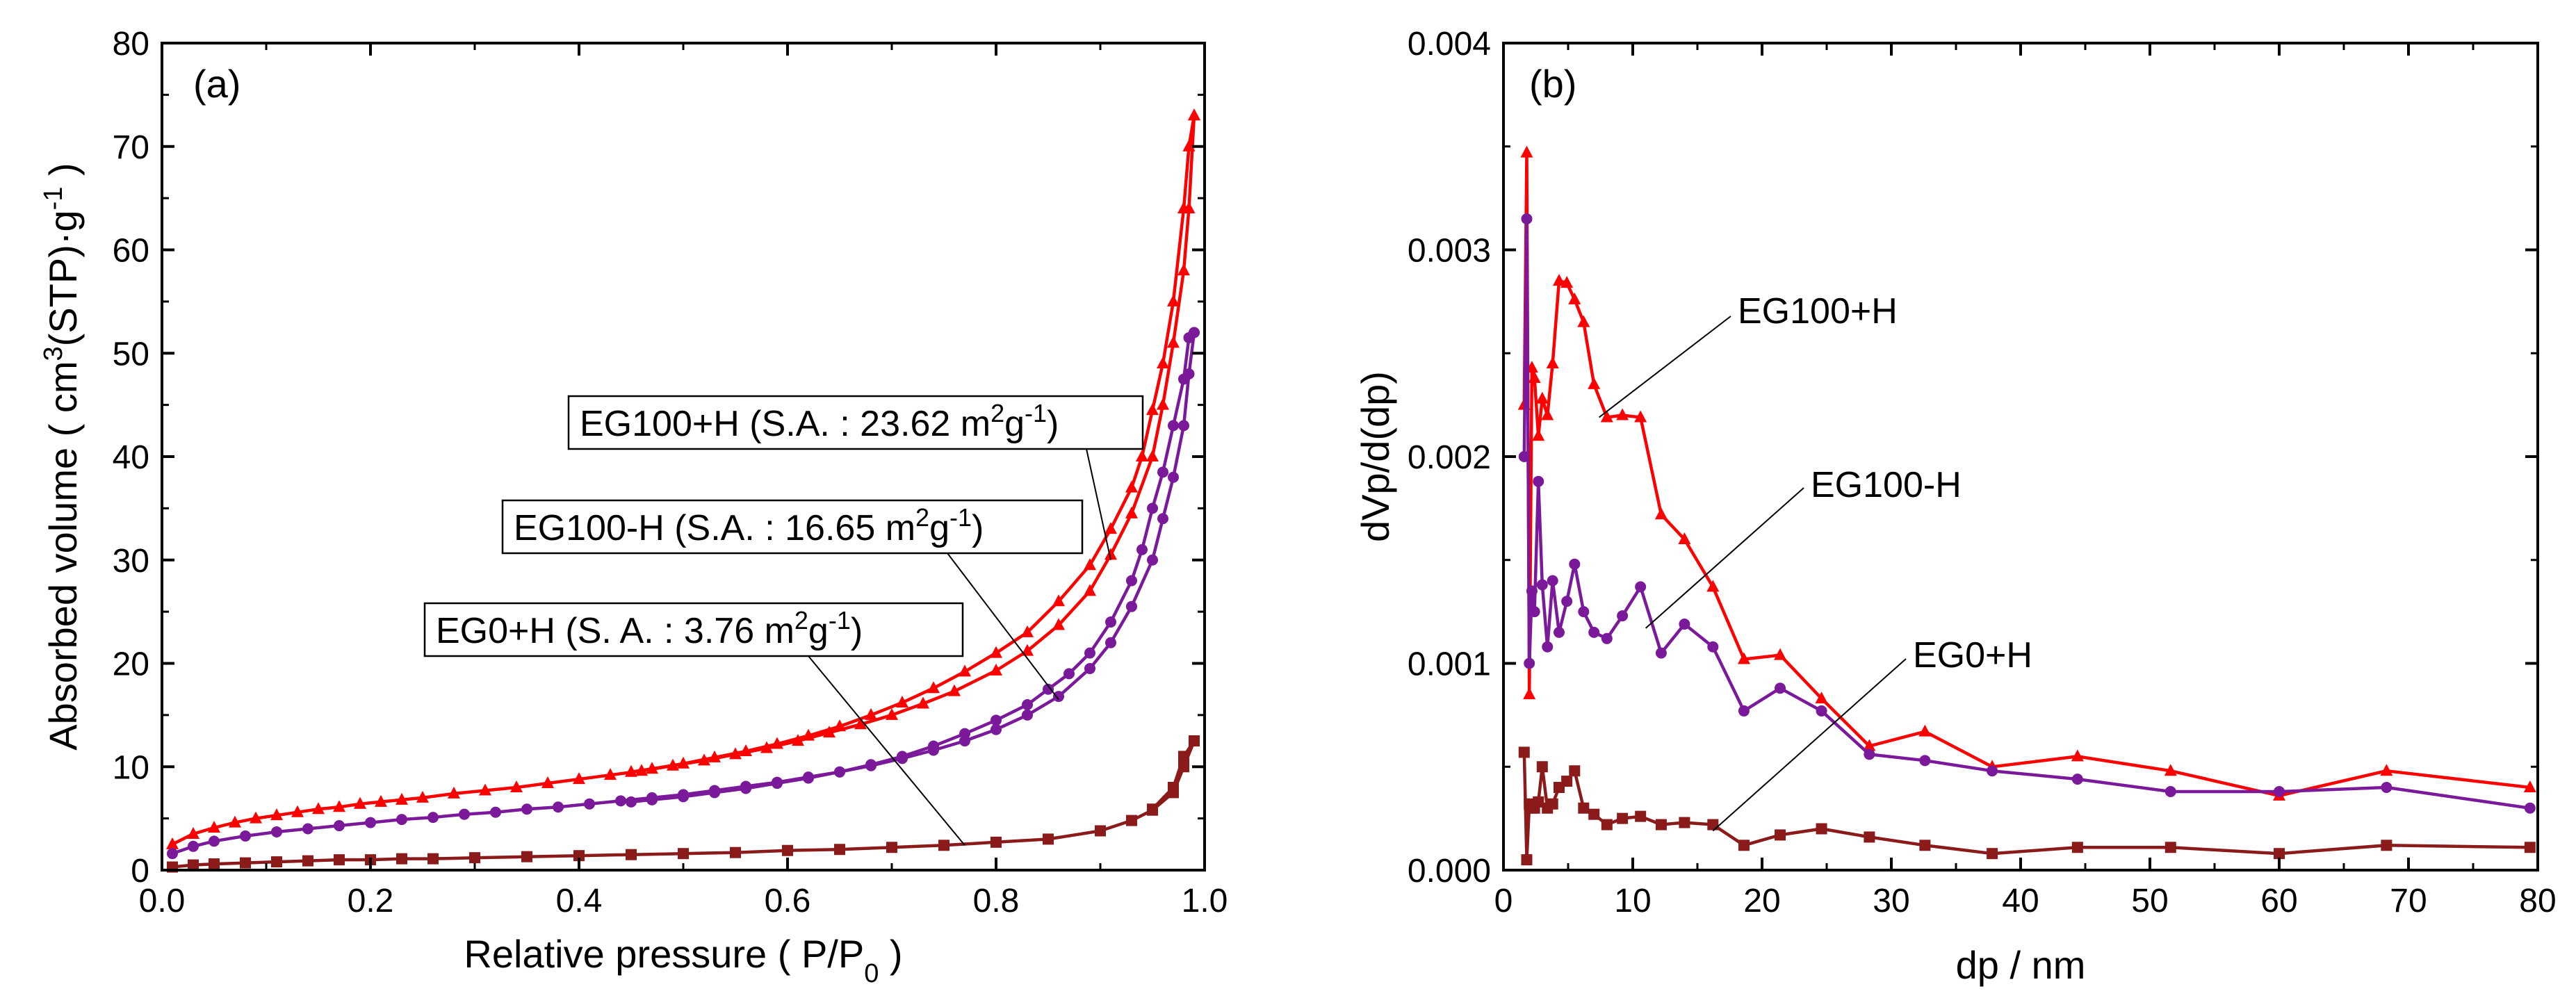  Describe the element at coordinates (131, 562) in the screenshot. I see `panel-a-y-tick-label: 30` at that location.